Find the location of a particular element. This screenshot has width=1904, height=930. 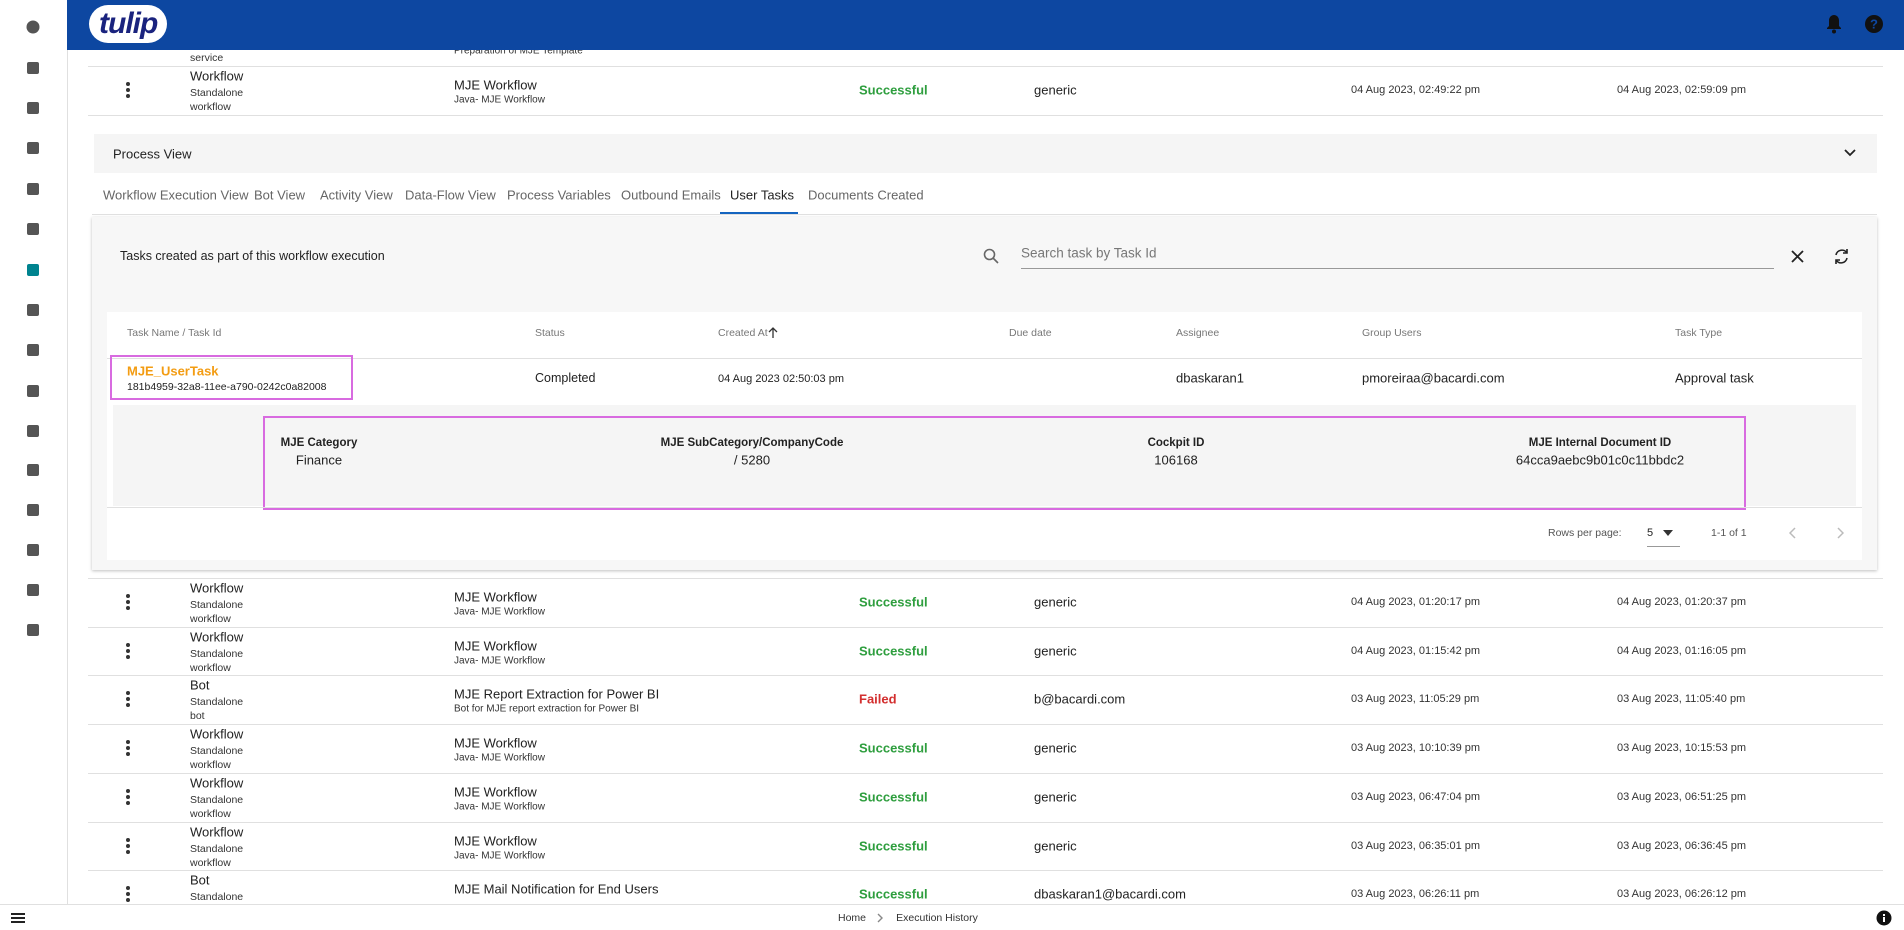

next-page is located at coordinates (1840, 533).